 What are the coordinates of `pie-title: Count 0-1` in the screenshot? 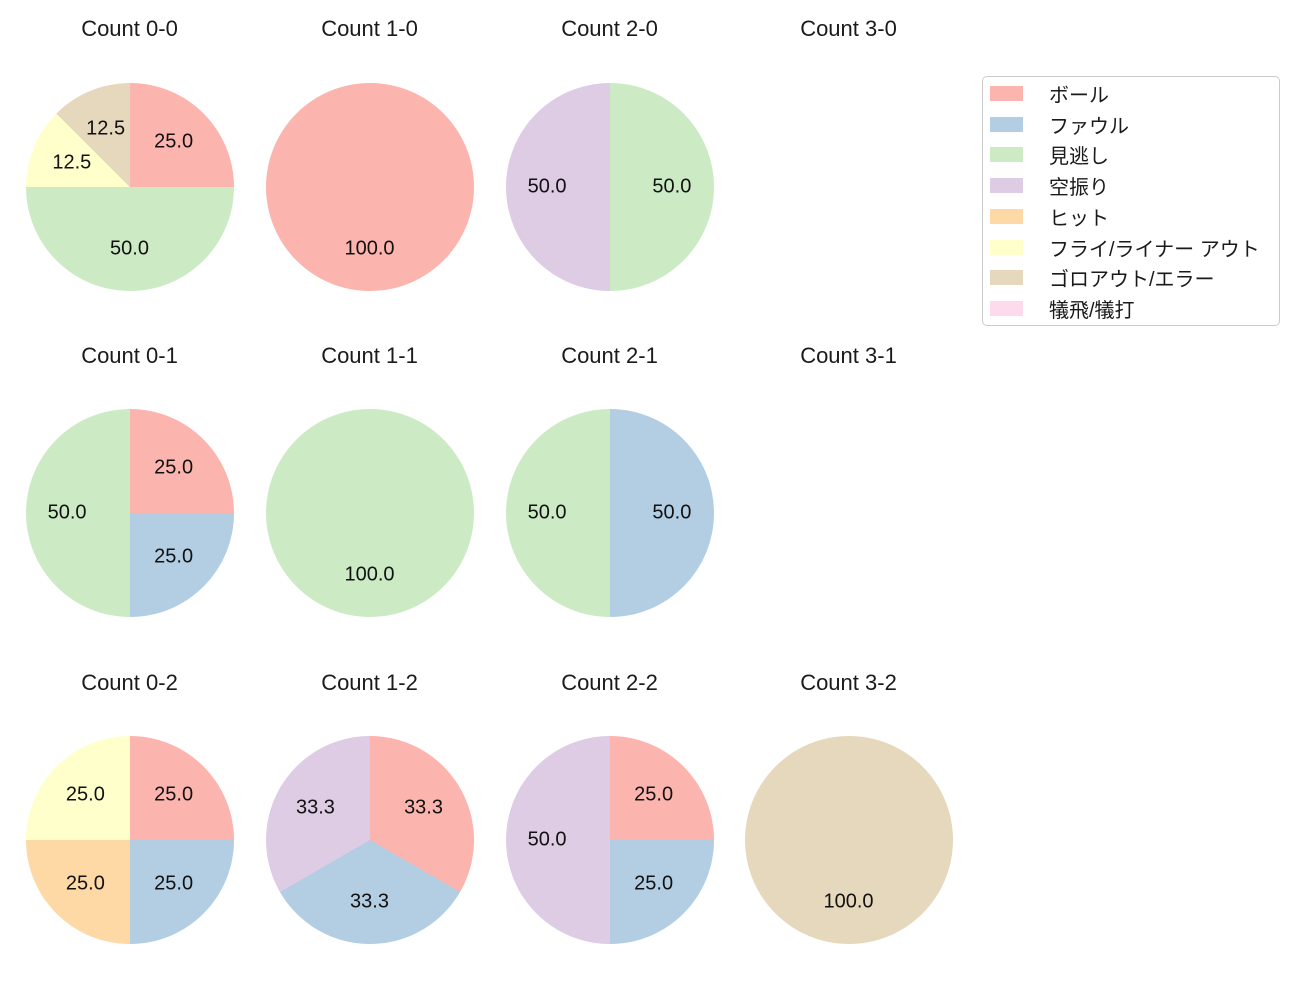 It's located at (129, 355).